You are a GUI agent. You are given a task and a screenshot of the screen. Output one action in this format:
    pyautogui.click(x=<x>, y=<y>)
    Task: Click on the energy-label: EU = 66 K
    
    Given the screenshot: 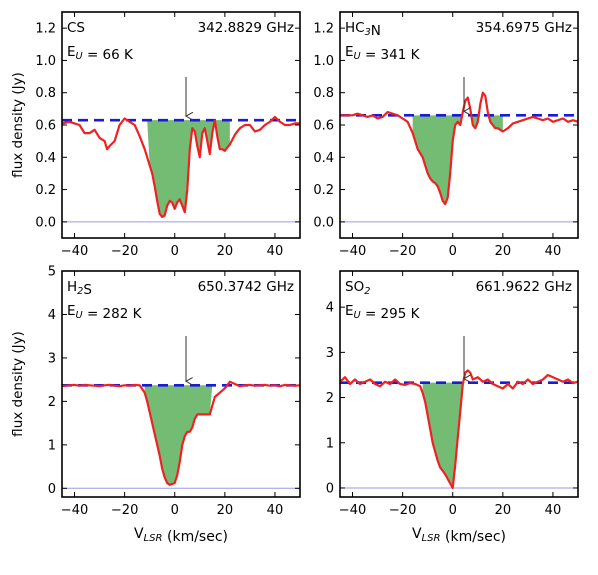 What is the action you would take?
    pyautogui.click(x=100, y=53)
    